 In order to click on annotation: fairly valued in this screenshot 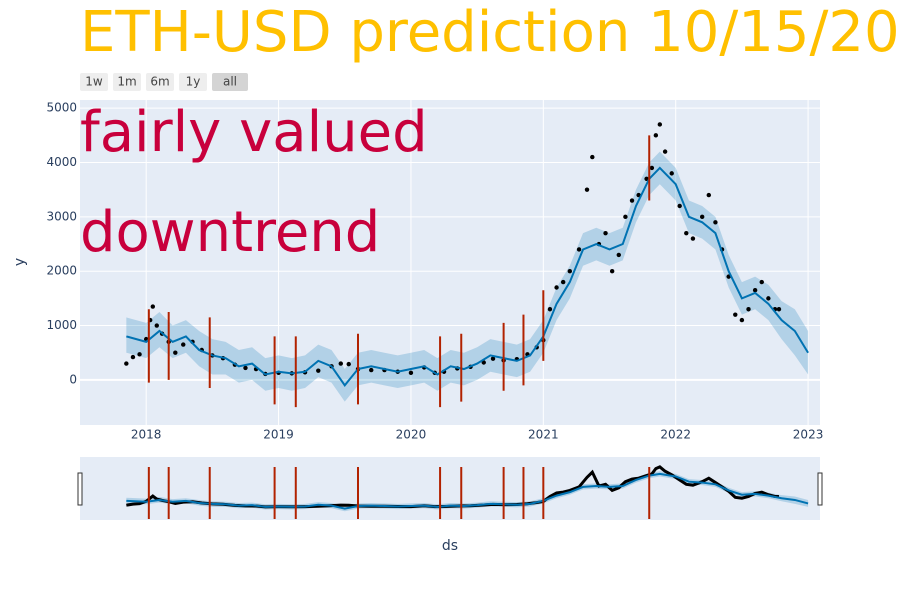, I will do `click(254, 132)`.